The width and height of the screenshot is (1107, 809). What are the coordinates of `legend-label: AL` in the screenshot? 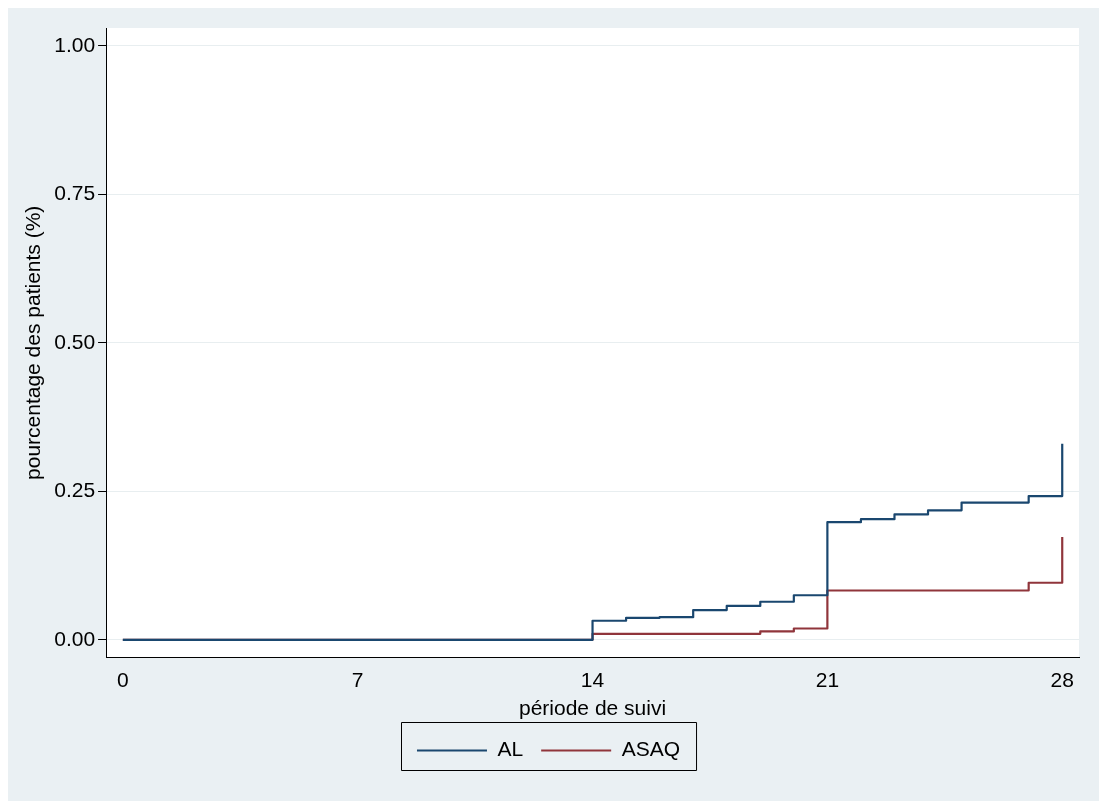 It's located at (510, 749).